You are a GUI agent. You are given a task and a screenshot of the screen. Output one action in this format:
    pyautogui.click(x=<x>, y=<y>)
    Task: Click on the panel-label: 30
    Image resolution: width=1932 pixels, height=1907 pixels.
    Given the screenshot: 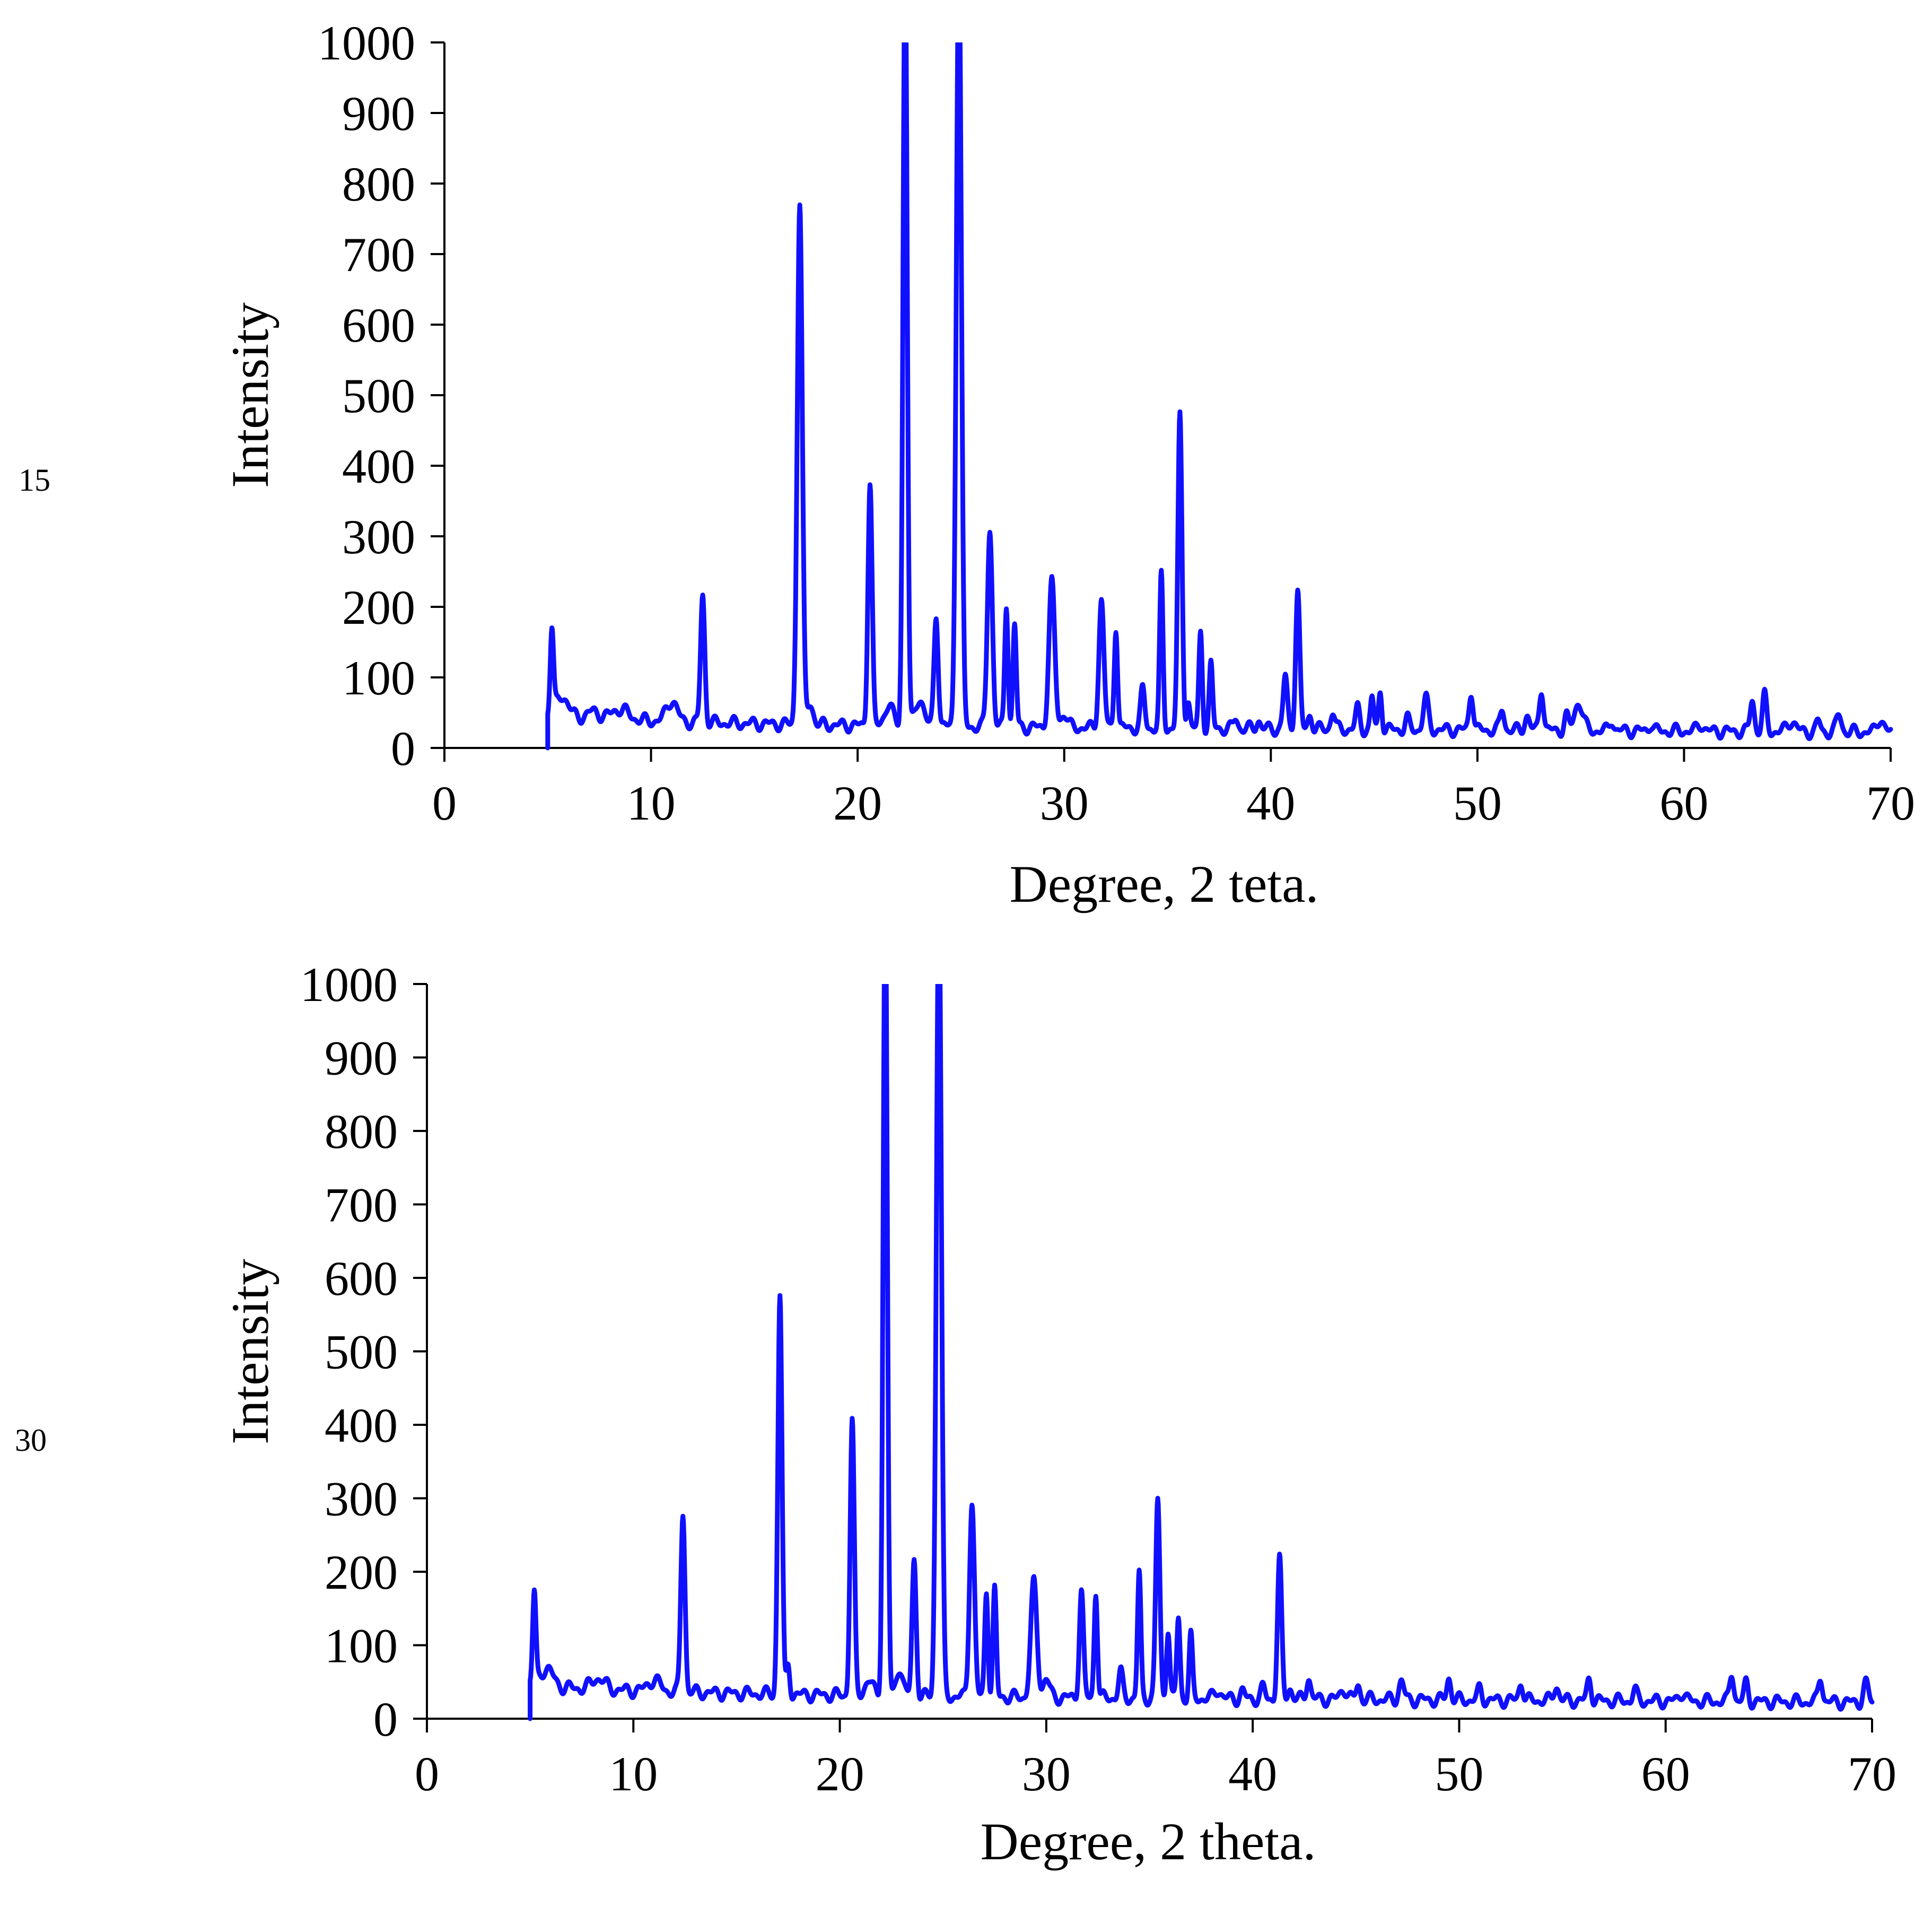 What is the action you would take?
    pyautogui.click(x=31, y=1440)
    